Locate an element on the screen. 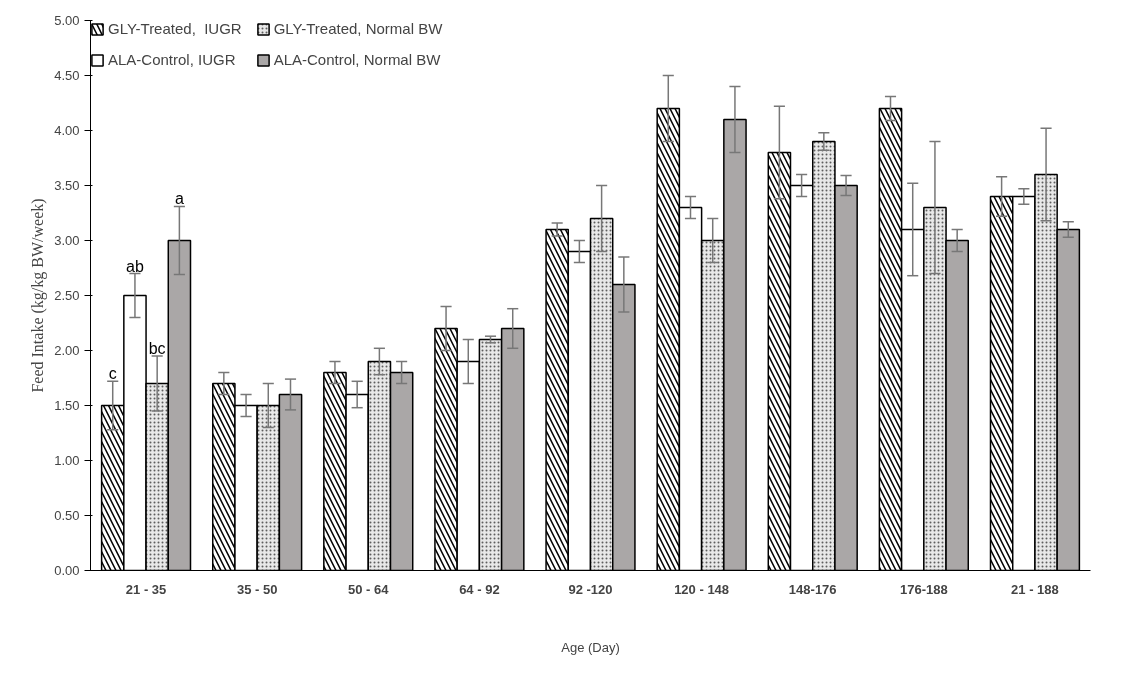 The image size is (1123, 694). y-tick-label: 3.50 is located at coordinates (67, 185).